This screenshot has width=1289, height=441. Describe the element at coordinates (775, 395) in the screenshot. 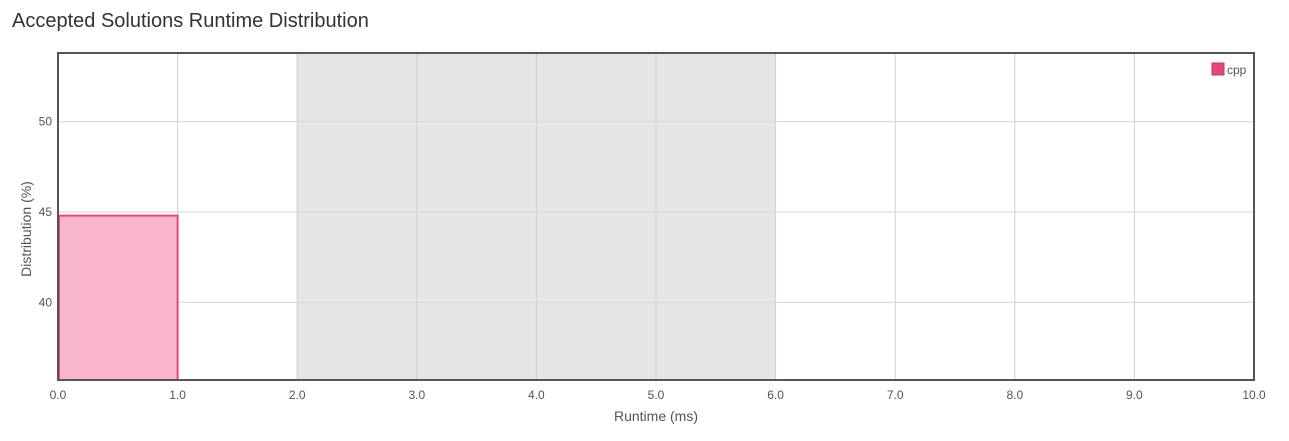

I see `x-tick-label: 6.0` at that location.